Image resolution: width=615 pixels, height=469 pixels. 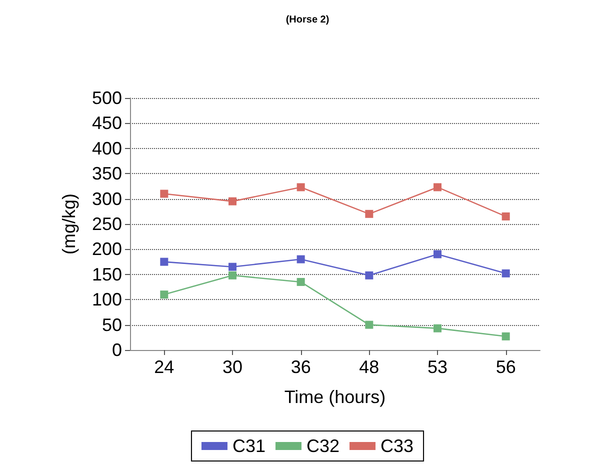 What do you see at coordinates (107, 300) in the screenshot?
I see `y-tick-label: 100` at bounding box center [107, 300].